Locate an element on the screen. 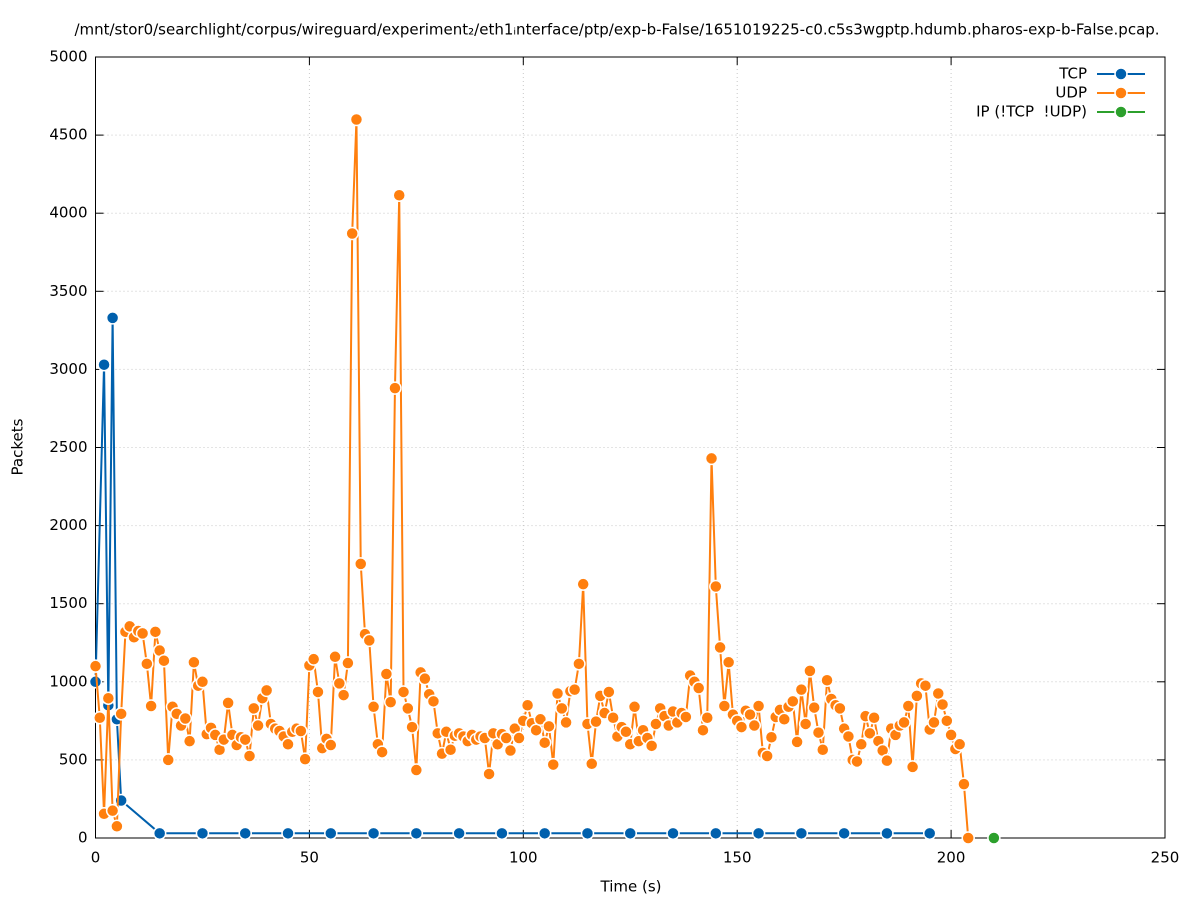  y-tick-label: 4500 is located at coordinates (68, 135).